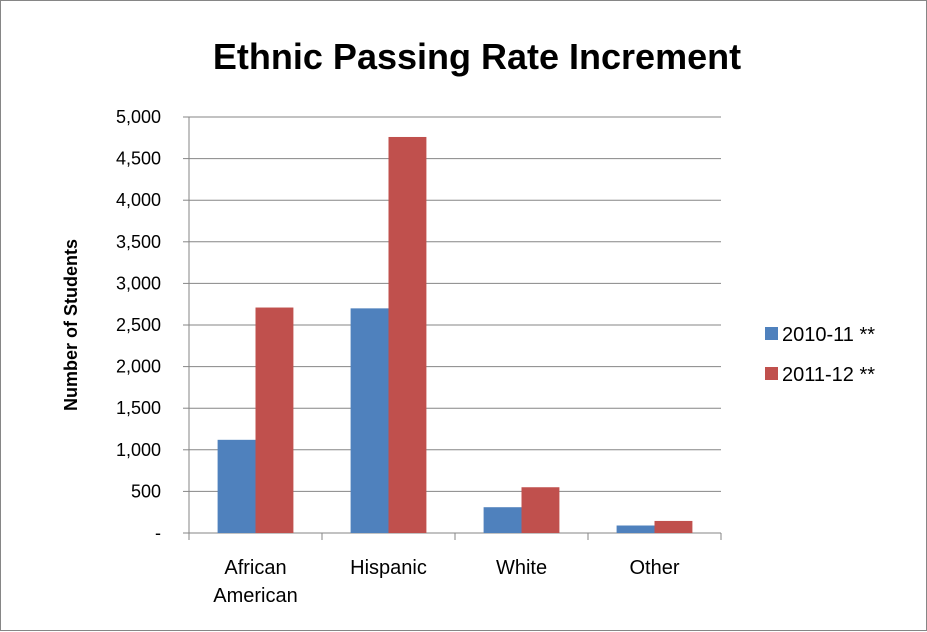 The image size is (927, 632). What do you see at coordinates (138, 283) in the screenshot?
I see `y-tick-label: 3,000` at bounding box center [138, 283].